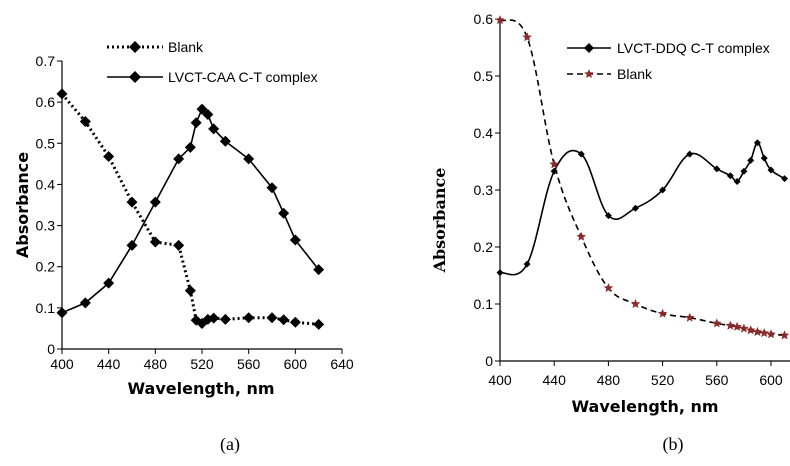  What do you see at coordinates (51, 349) in the screenshot?
I see `chart-a-y-tick-label: 0` at bounding box center [51, 349].